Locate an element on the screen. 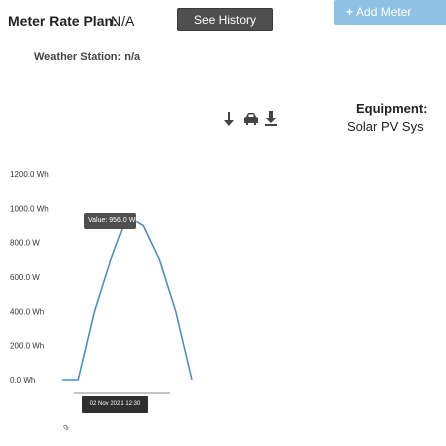  meter-rate-plan-value: N/A is located at coordinates (123, 21).